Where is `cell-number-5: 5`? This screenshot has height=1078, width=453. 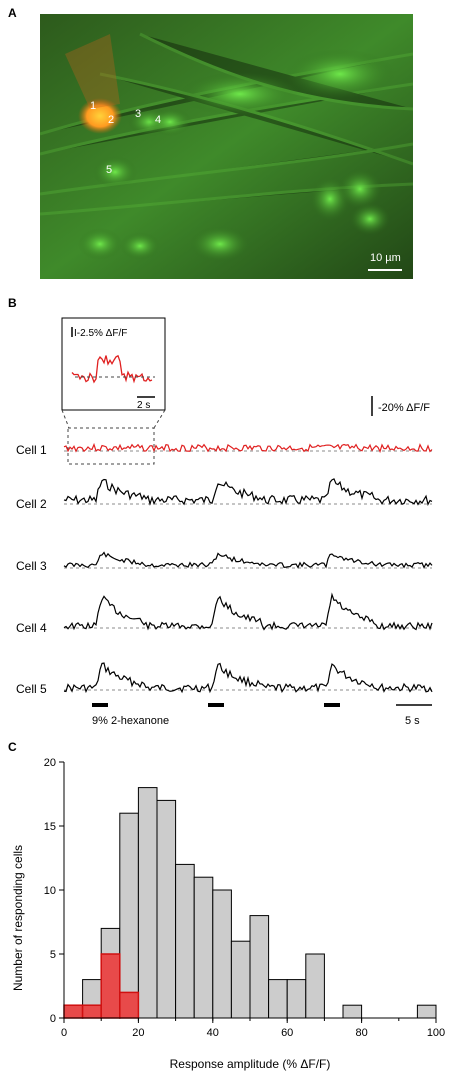
cell-number-5: 5 is located at coordinates (109, 170).